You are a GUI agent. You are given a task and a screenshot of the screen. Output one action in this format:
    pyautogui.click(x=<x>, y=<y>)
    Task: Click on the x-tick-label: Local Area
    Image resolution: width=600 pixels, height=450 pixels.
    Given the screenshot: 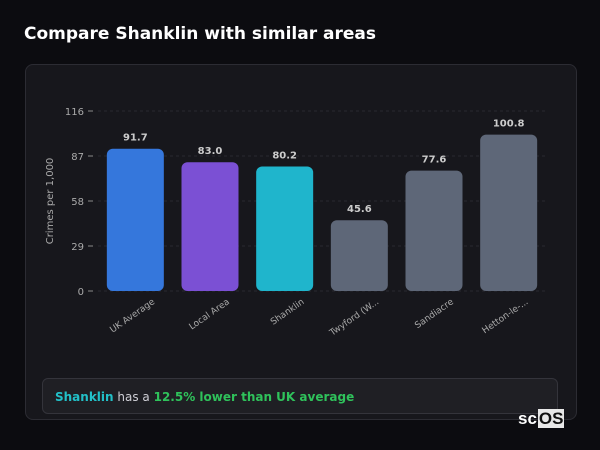 What is the action you would take?
    pyautogui.click(x=210, y=314)
    